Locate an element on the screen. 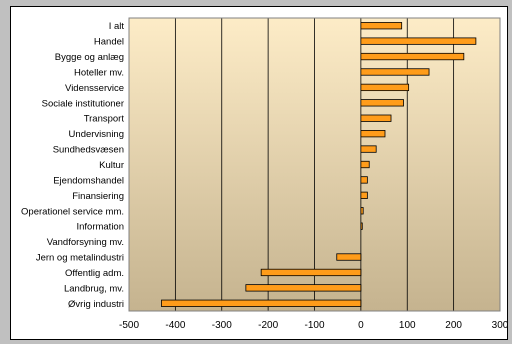  x-tick-label: 300 is located at coordinates (500, 325).